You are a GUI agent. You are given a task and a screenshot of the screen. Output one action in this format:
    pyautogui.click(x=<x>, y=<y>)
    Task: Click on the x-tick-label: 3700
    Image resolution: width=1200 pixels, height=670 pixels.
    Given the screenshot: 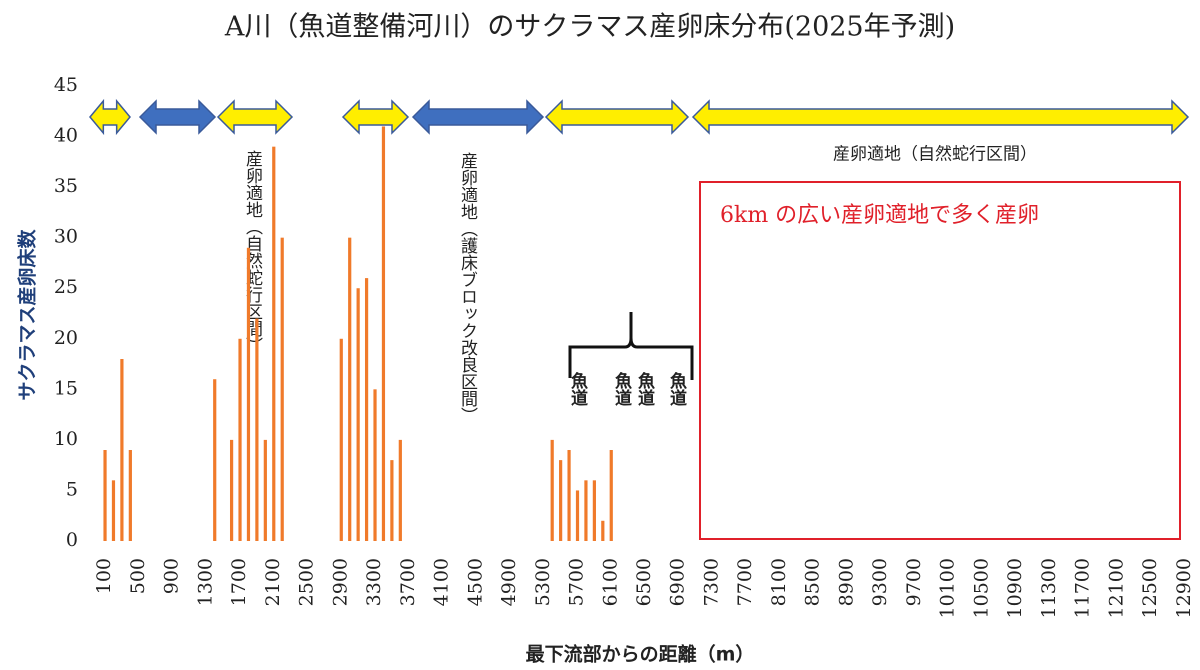 What is the action you would take?
    pyautogui.click(x=408, y=582)
    